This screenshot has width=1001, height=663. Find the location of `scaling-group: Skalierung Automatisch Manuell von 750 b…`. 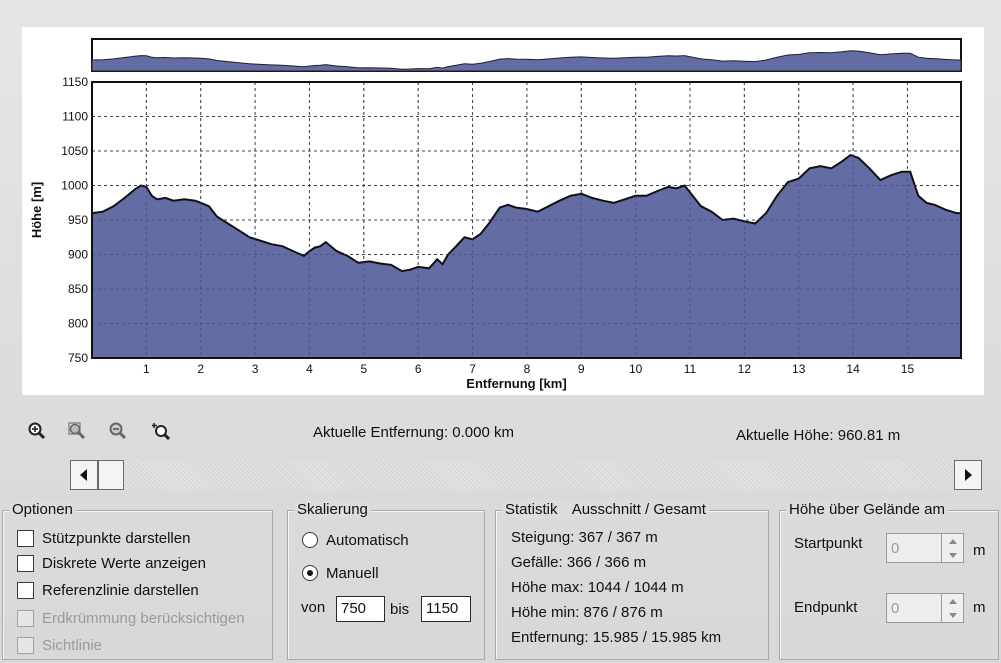

scaling-group: Skalierung Automatisch Manuell von 750 b… is located at coordinates (386, 580).